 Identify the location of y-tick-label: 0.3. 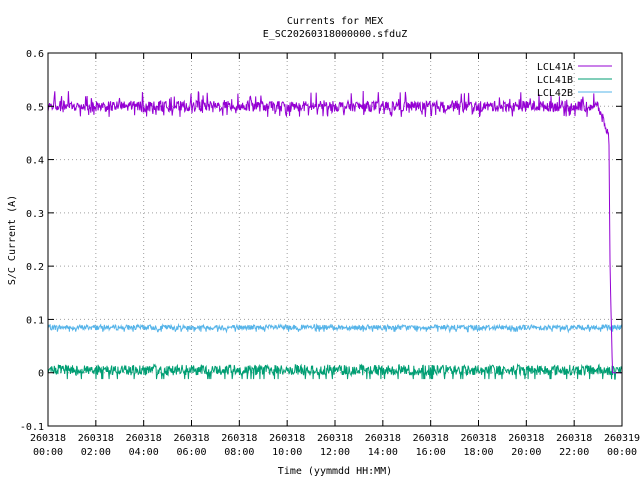
(35, 214).